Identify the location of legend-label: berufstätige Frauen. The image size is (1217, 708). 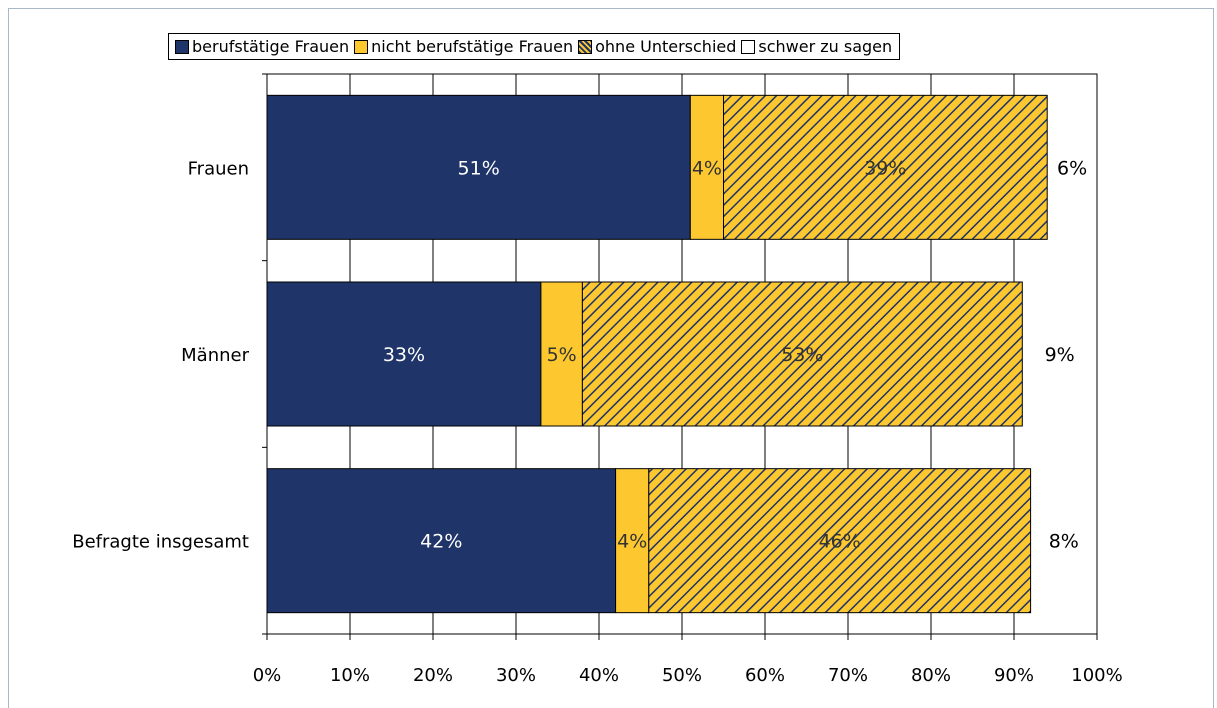
(271, 46).